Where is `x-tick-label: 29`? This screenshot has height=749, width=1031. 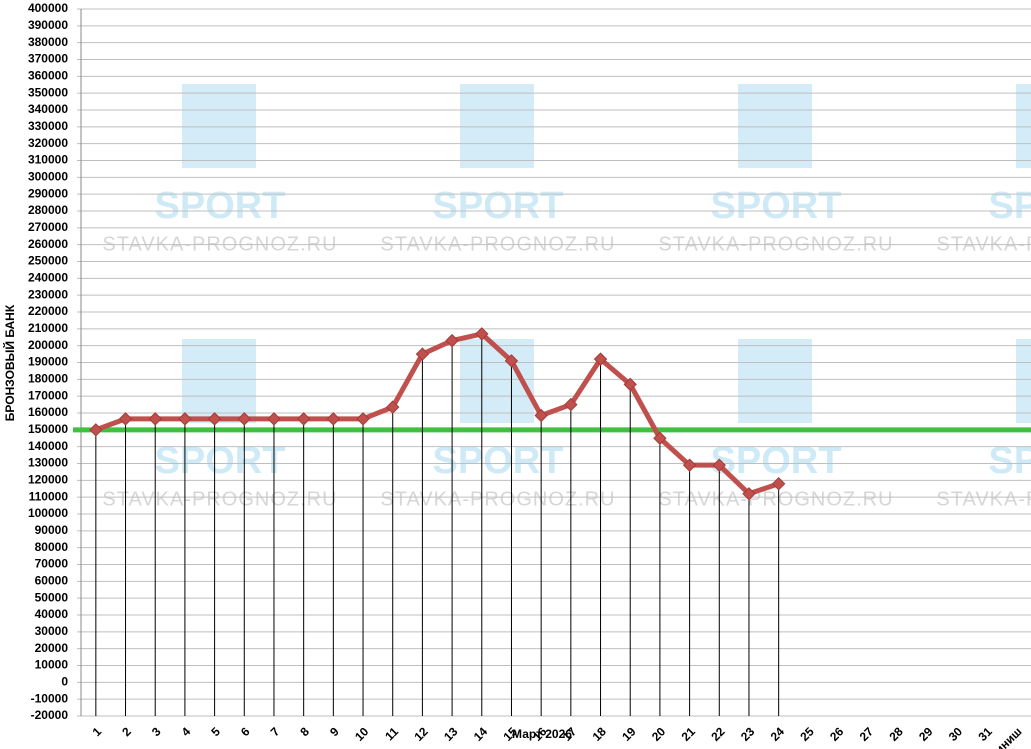
x-tick-label: 29 is located at coordinates (926, 734).